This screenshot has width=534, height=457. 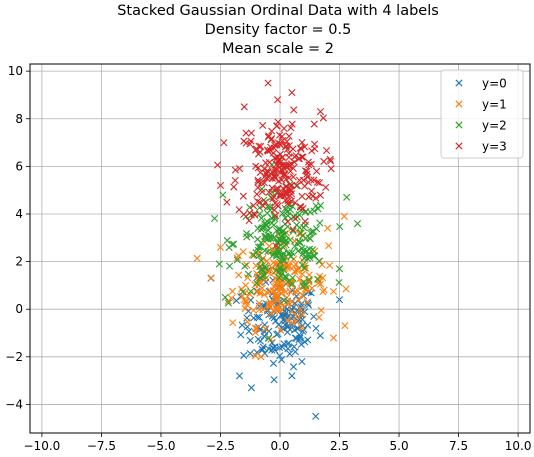 What do you see at coordinates (339, 446) in the screenshot?
I see `x-tick-label: 2.5` at bounding box center [339, 446].